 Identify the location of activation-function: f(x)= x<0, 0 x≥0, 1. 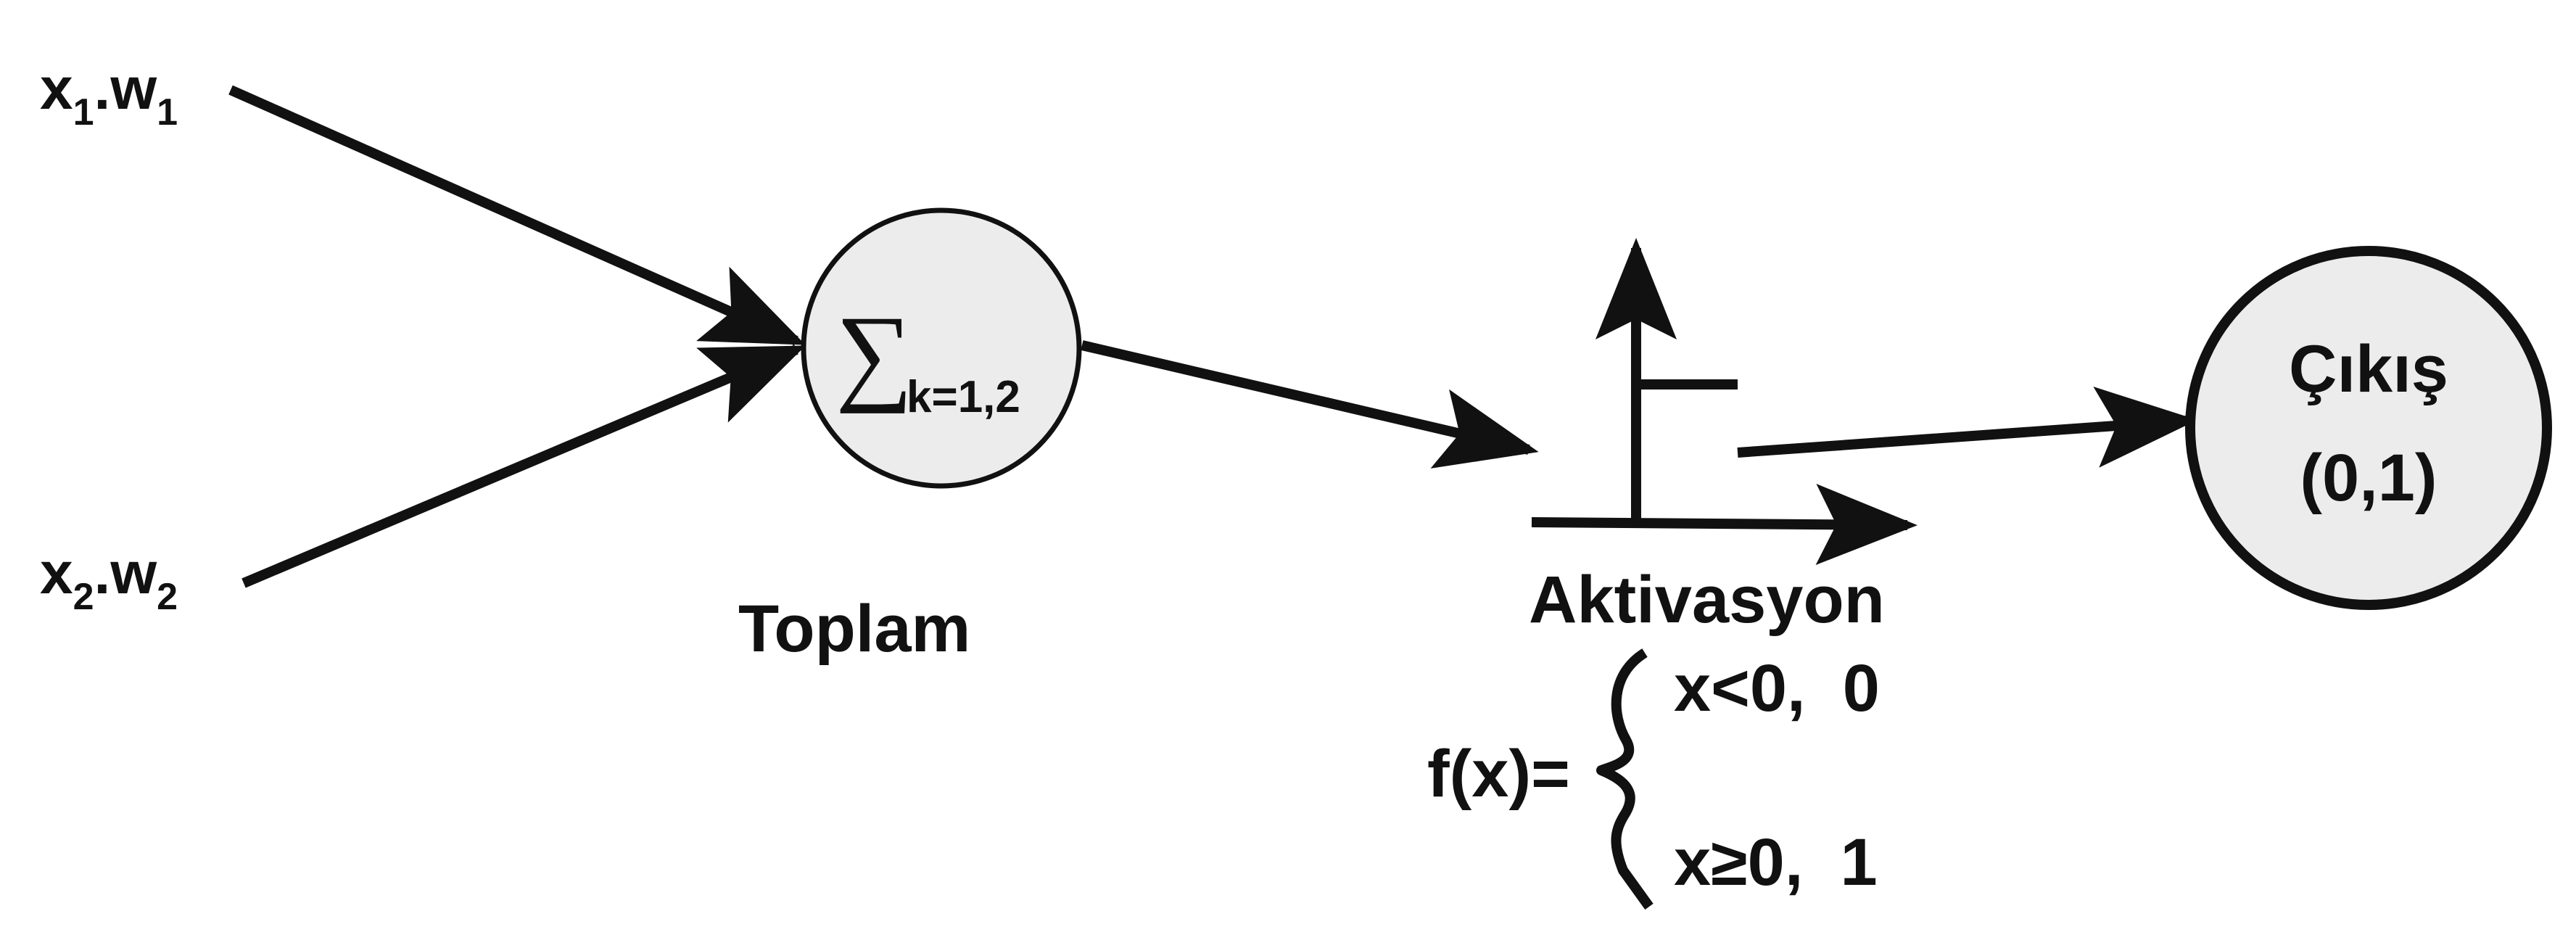
(1653, 779).